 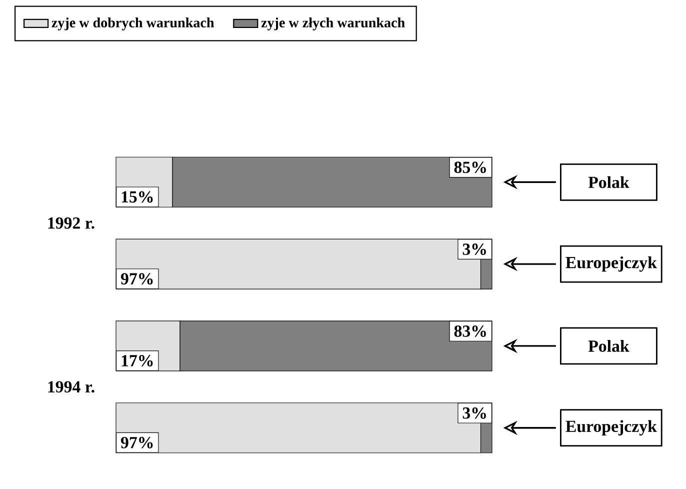 What do you see at coordinates (133, 24) in the screenshot?
I see `legend-label: zyje w dobrych warunkach` at bounding box center [133, 24].